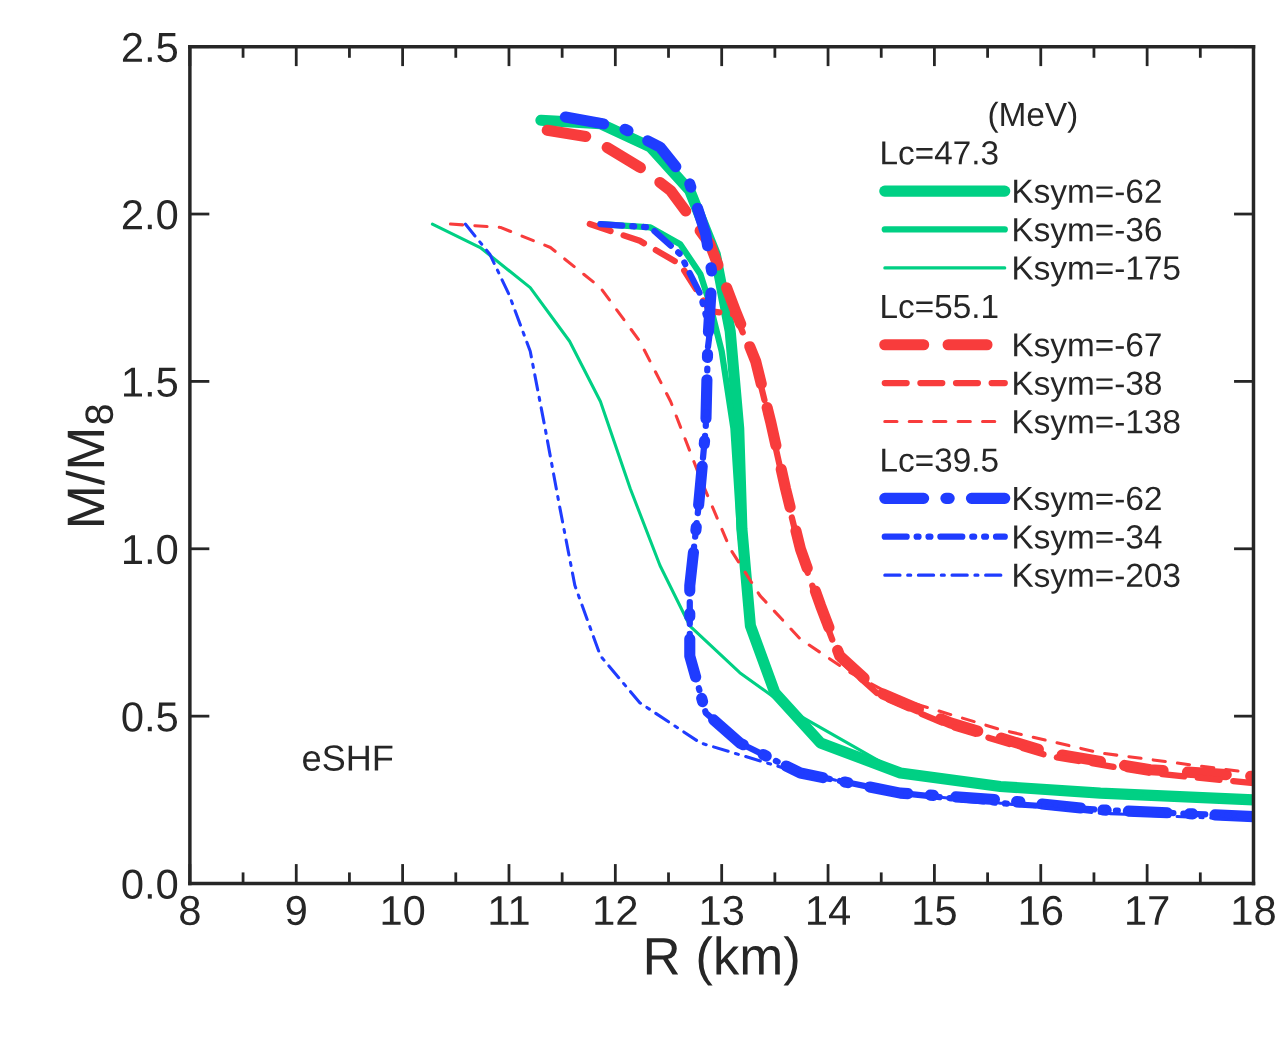 This screenshot has height=1037, width=1283. I want to click on y-axis-title: M/M$_{8}$, so click(89, 465).